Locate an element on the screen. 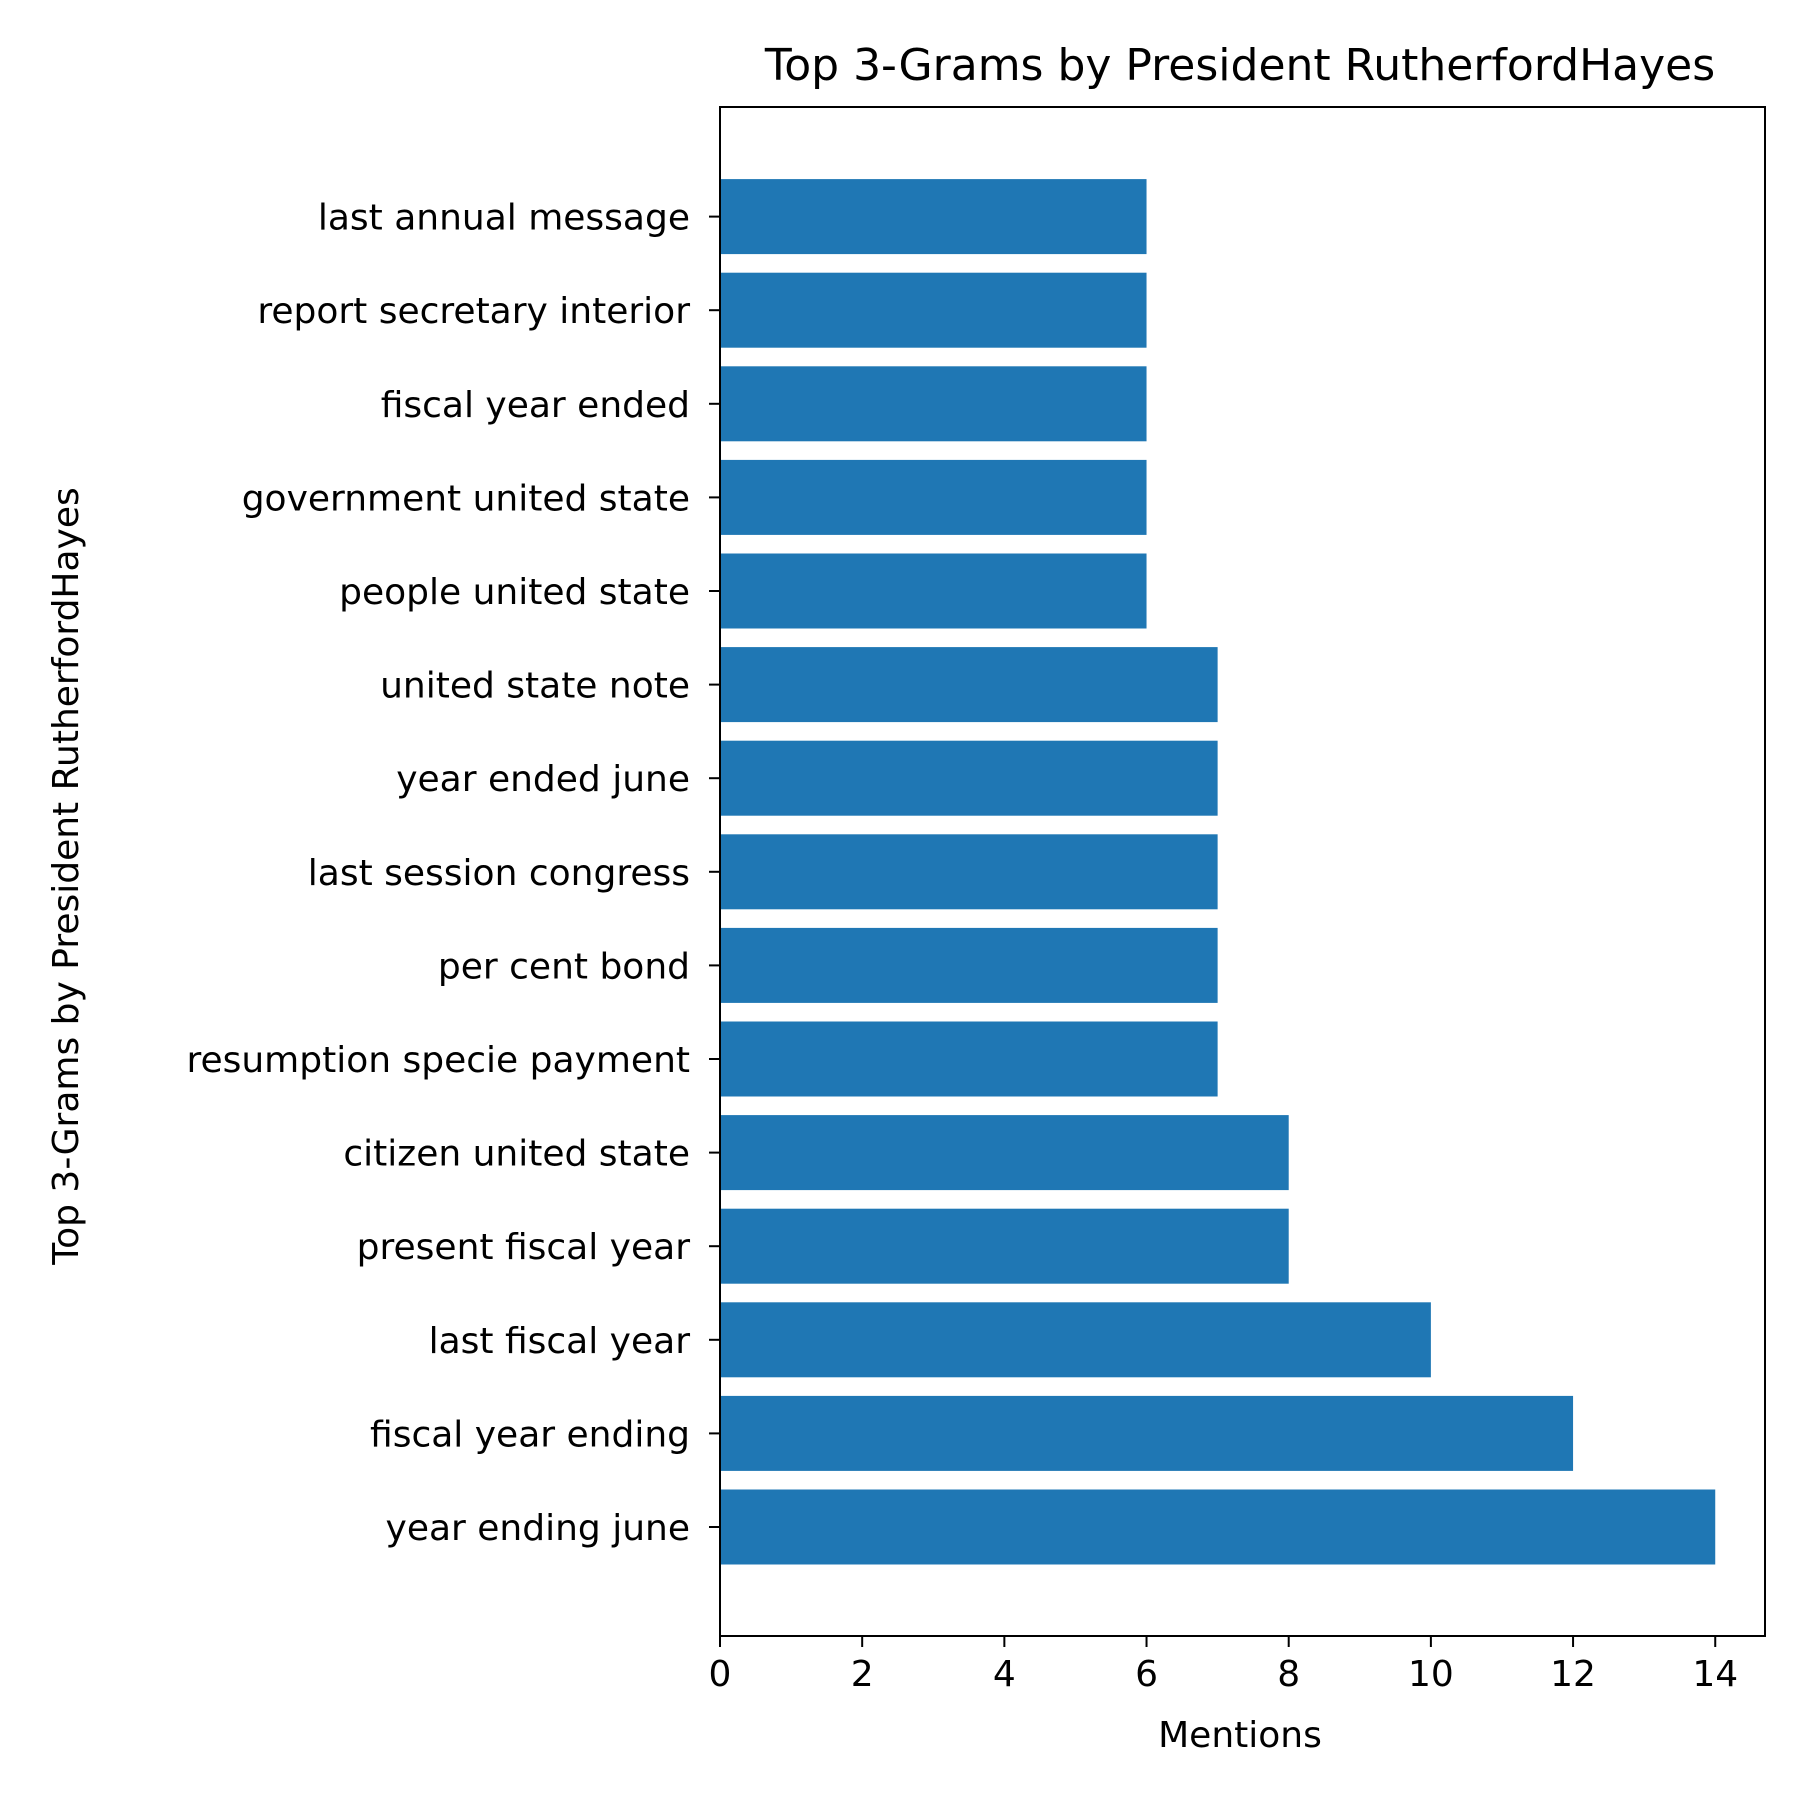 The image size is (1800, 1800). x-tick-label: 2 is located at coordinates (862, 1674).